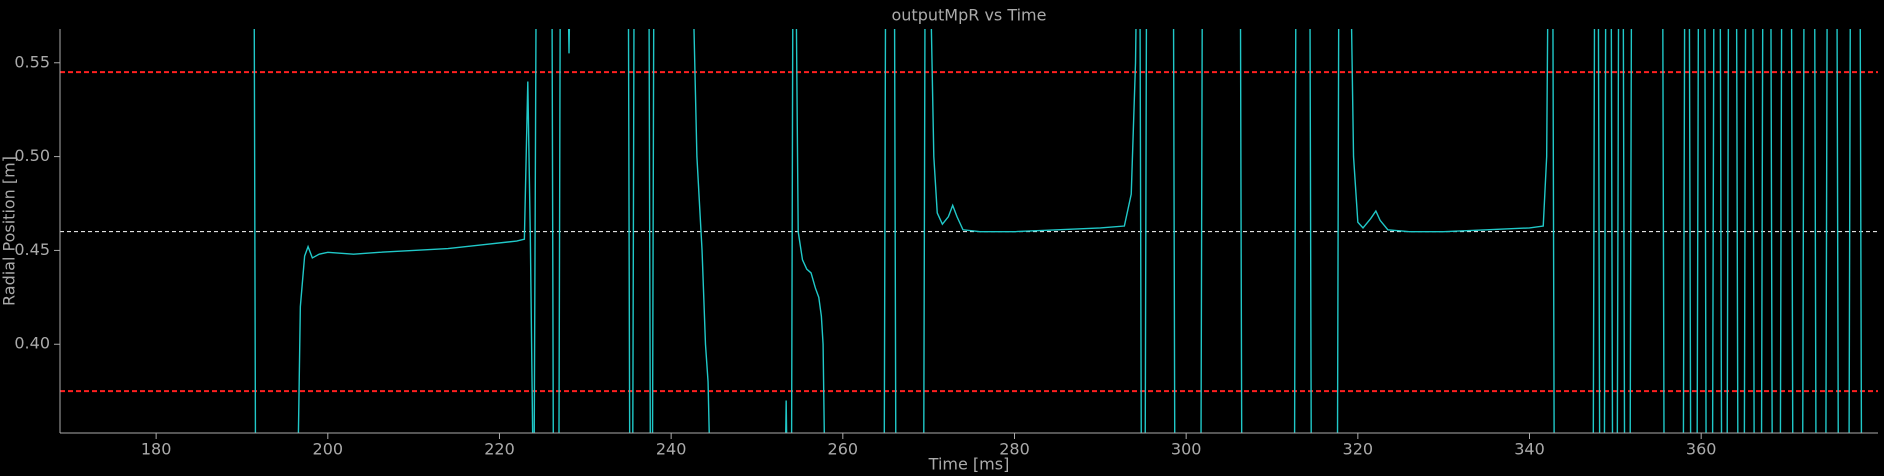 This screenshot has width=1884, height=476. Describe the element at coordinates (969, 464) in the screenshot. I see `x-axis-label: Time [ms]` at that location.